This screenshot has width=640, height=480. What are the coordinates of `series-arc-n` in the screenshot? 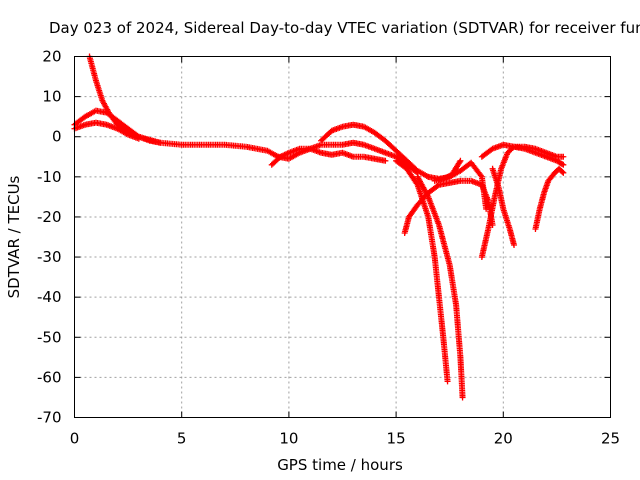 It's located at (522, 154).